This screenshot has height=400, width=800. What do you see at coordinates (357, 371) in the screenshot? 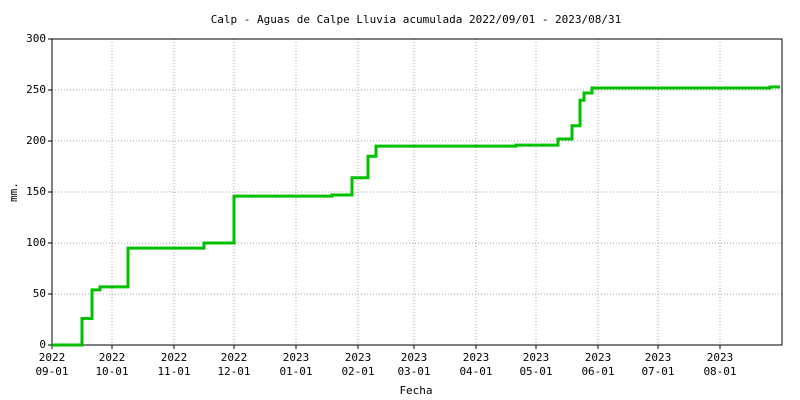
I see `x-tick-label: 02-01` at bounding box center [357, 371].